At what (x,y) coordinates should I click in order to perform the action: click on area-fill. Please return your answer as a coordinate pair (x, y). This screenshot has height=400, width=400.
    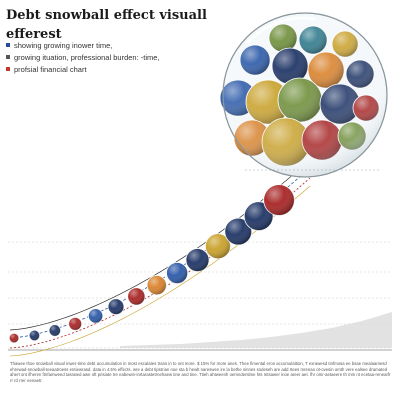
    Looking at the image, I should click on (256, 330).